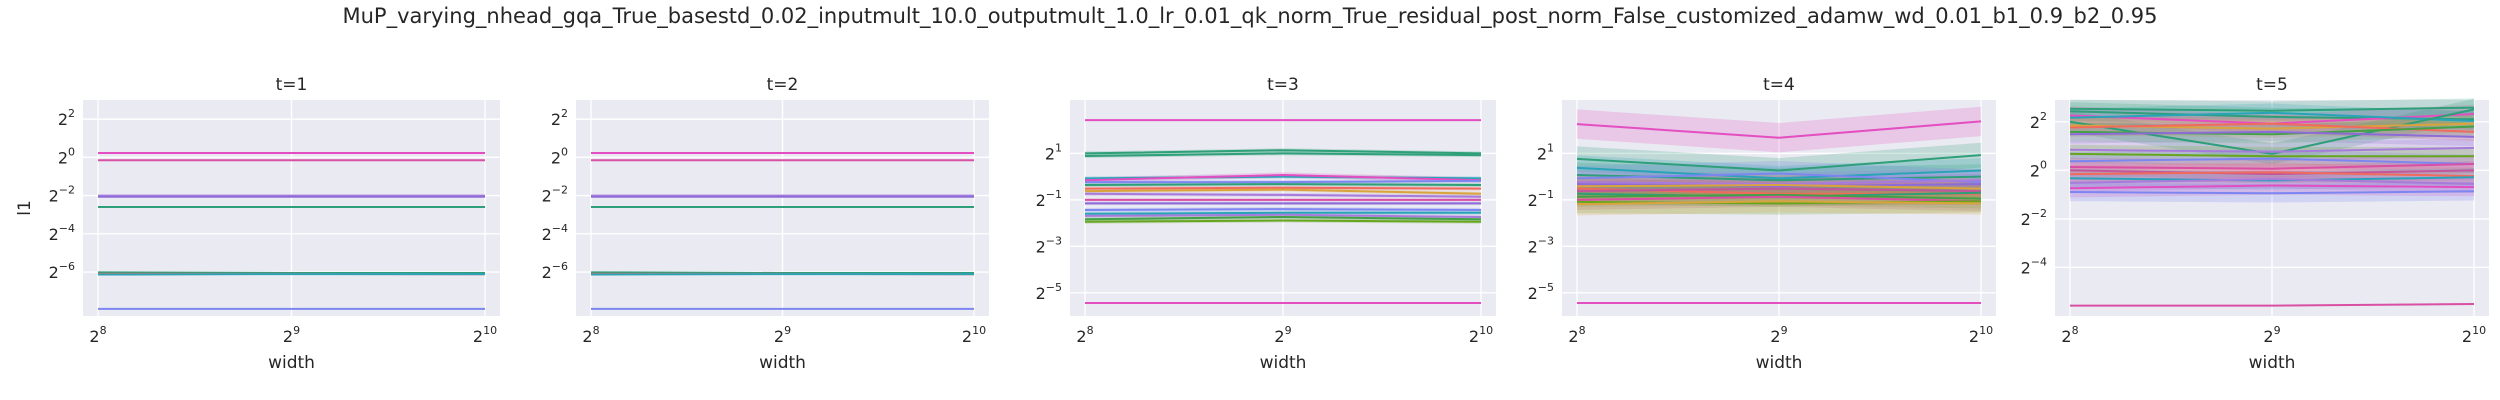  Describe the element at coordinates (292, 85) in the screenshot. I see `subplot-title: t=1` at that location.